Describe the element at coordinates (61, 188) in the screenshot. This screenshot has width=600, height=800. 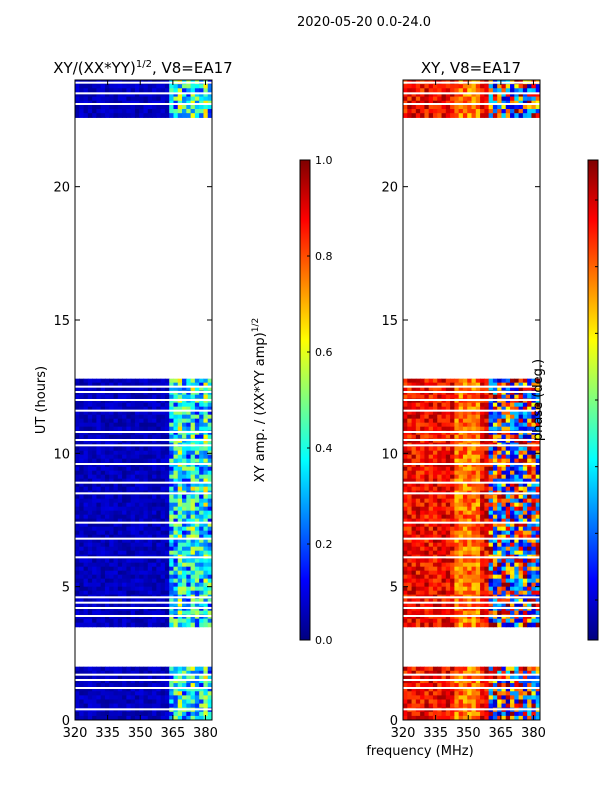
I see `y-tick-label: 20` at that location.